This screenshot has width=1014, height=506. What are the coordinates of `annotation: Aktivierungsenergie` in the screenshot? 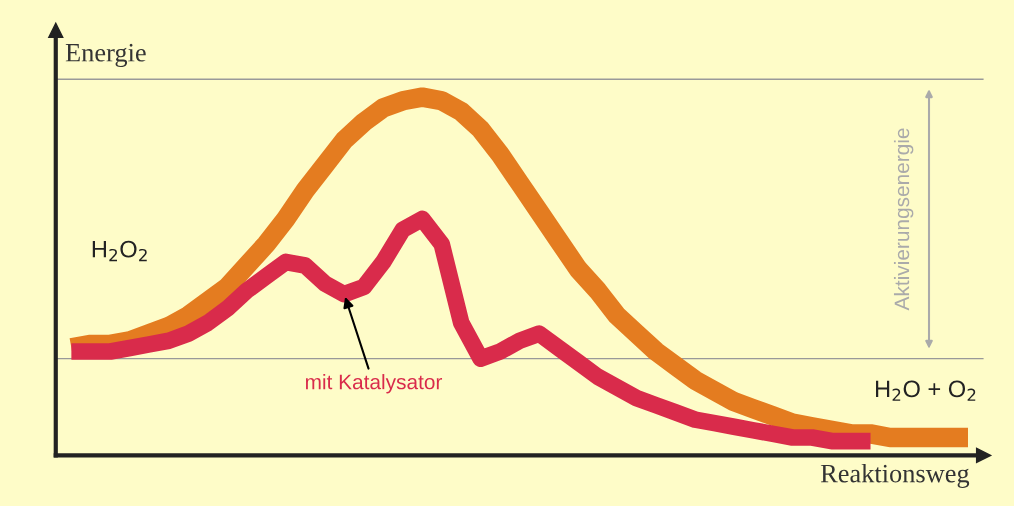 It's located at (903, 219).